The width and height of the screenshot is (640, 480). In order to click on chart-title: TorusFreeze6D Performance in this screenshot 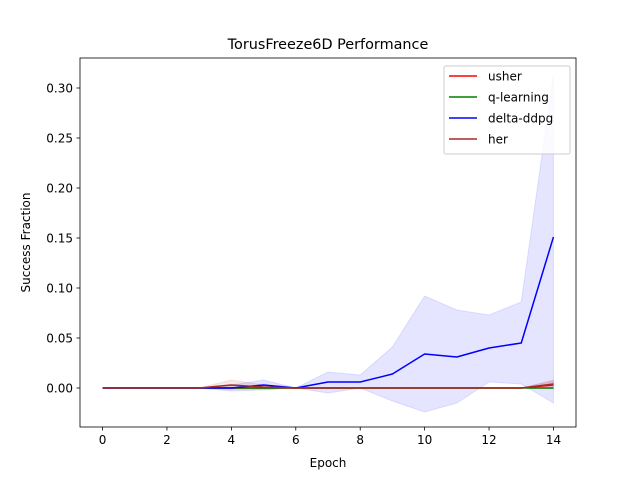, I will do `click(328, 45)`.